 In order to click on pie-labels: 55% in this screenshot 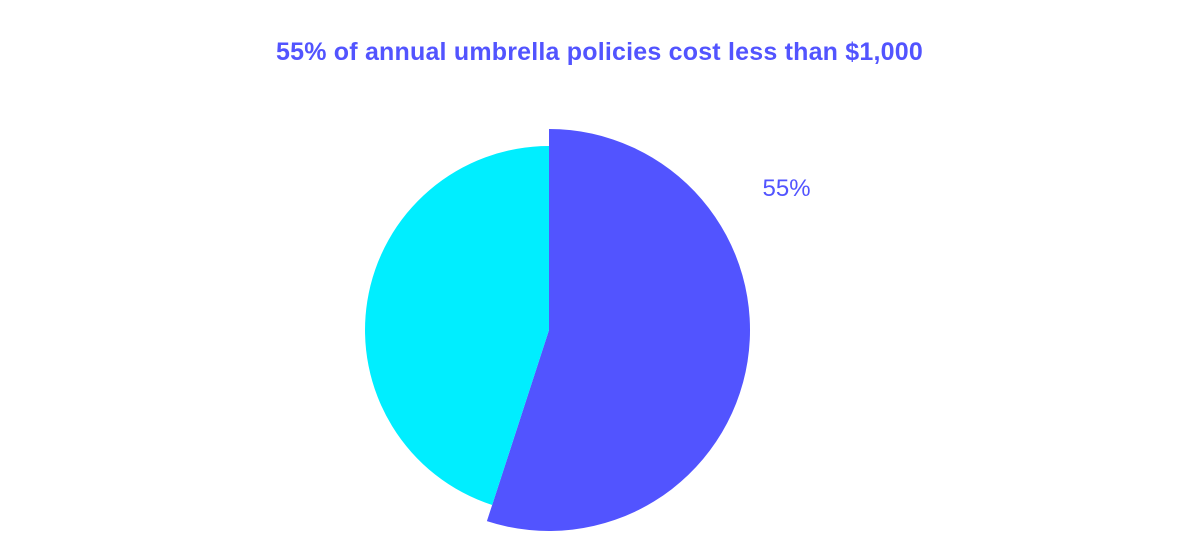, I will do `click(787, 188)`.